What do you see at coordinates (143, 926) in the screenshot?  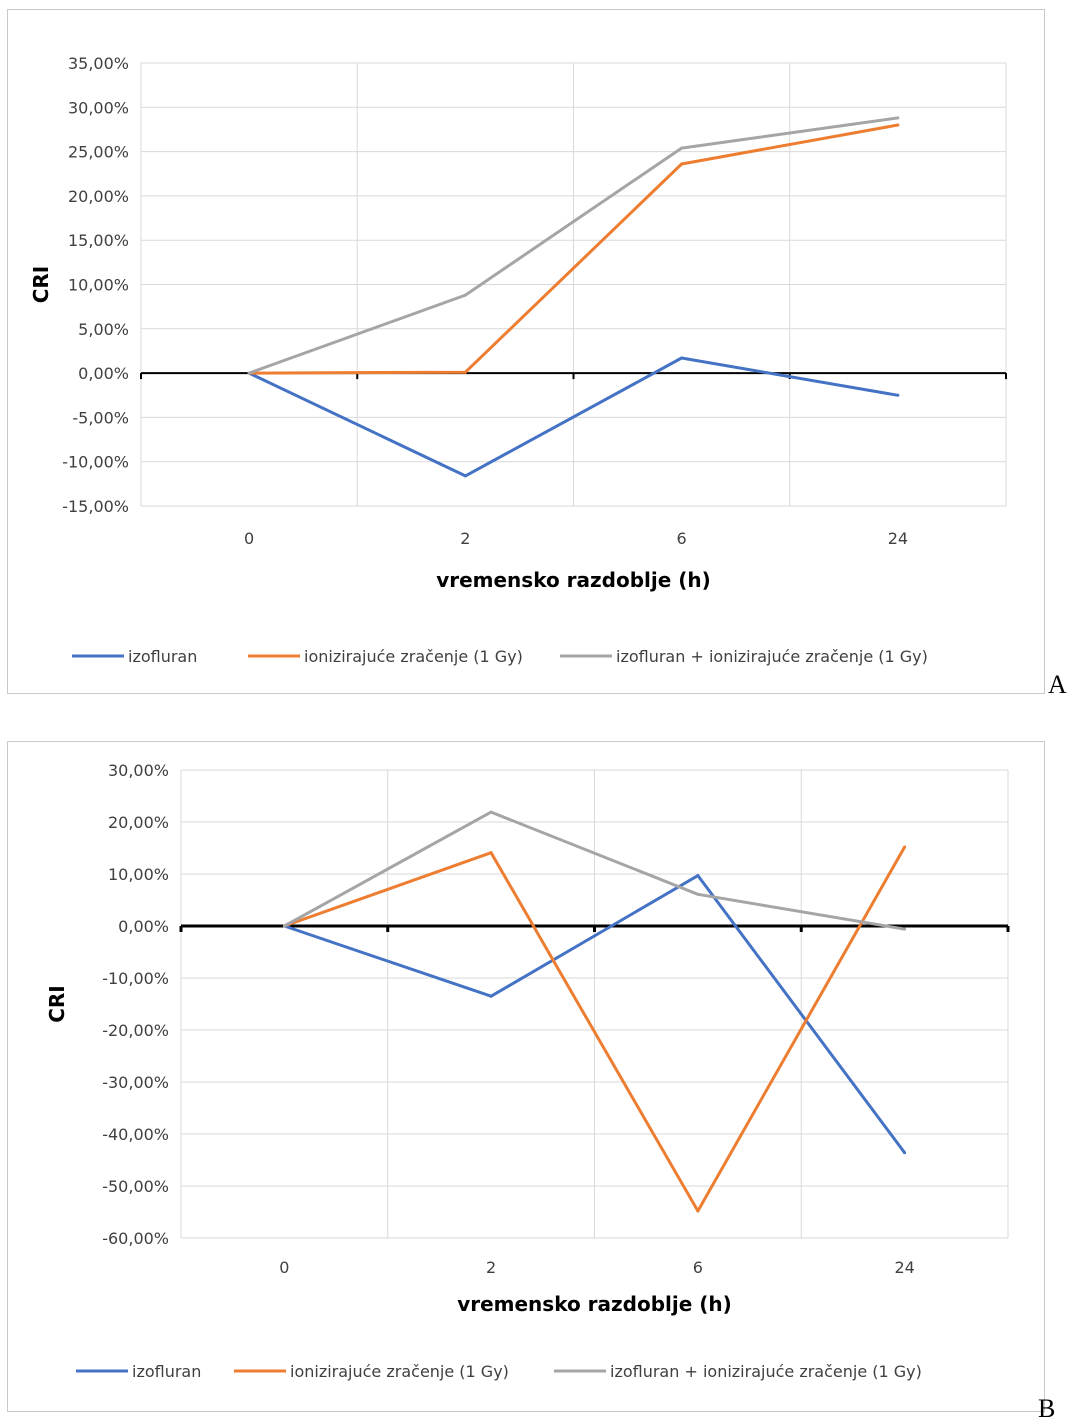 I see `chart-1-y-tick-label: 0,00%` at bounding box center [143, 926].